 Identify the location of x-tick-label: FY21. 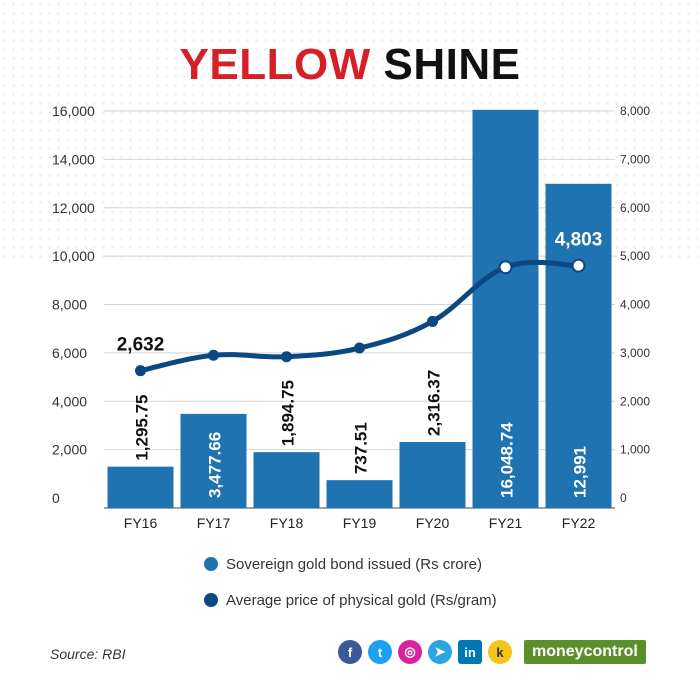
(506, 523).